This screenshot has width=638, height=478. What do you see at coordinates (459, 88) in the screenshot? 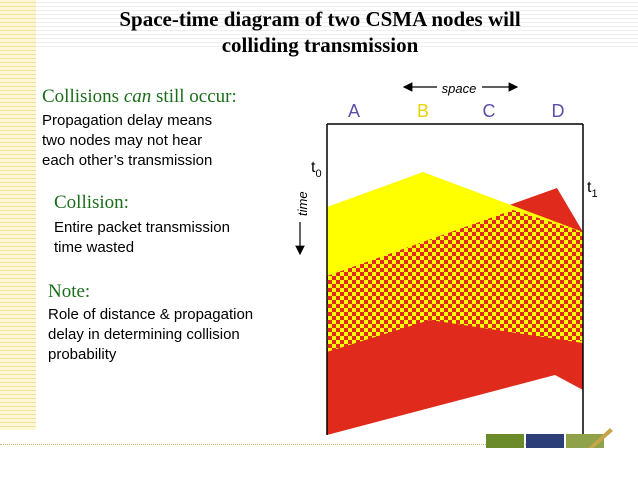
I see `space-label: space` at bounding box center [459, 88].